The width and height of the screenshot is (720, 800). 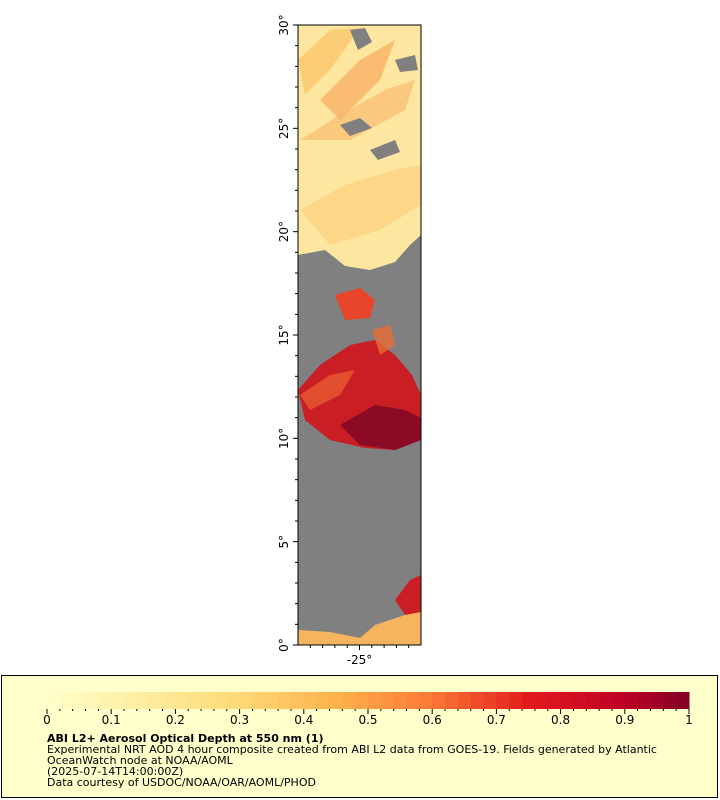 I want to click on aod-region-17n, so click(x=355, y=304).